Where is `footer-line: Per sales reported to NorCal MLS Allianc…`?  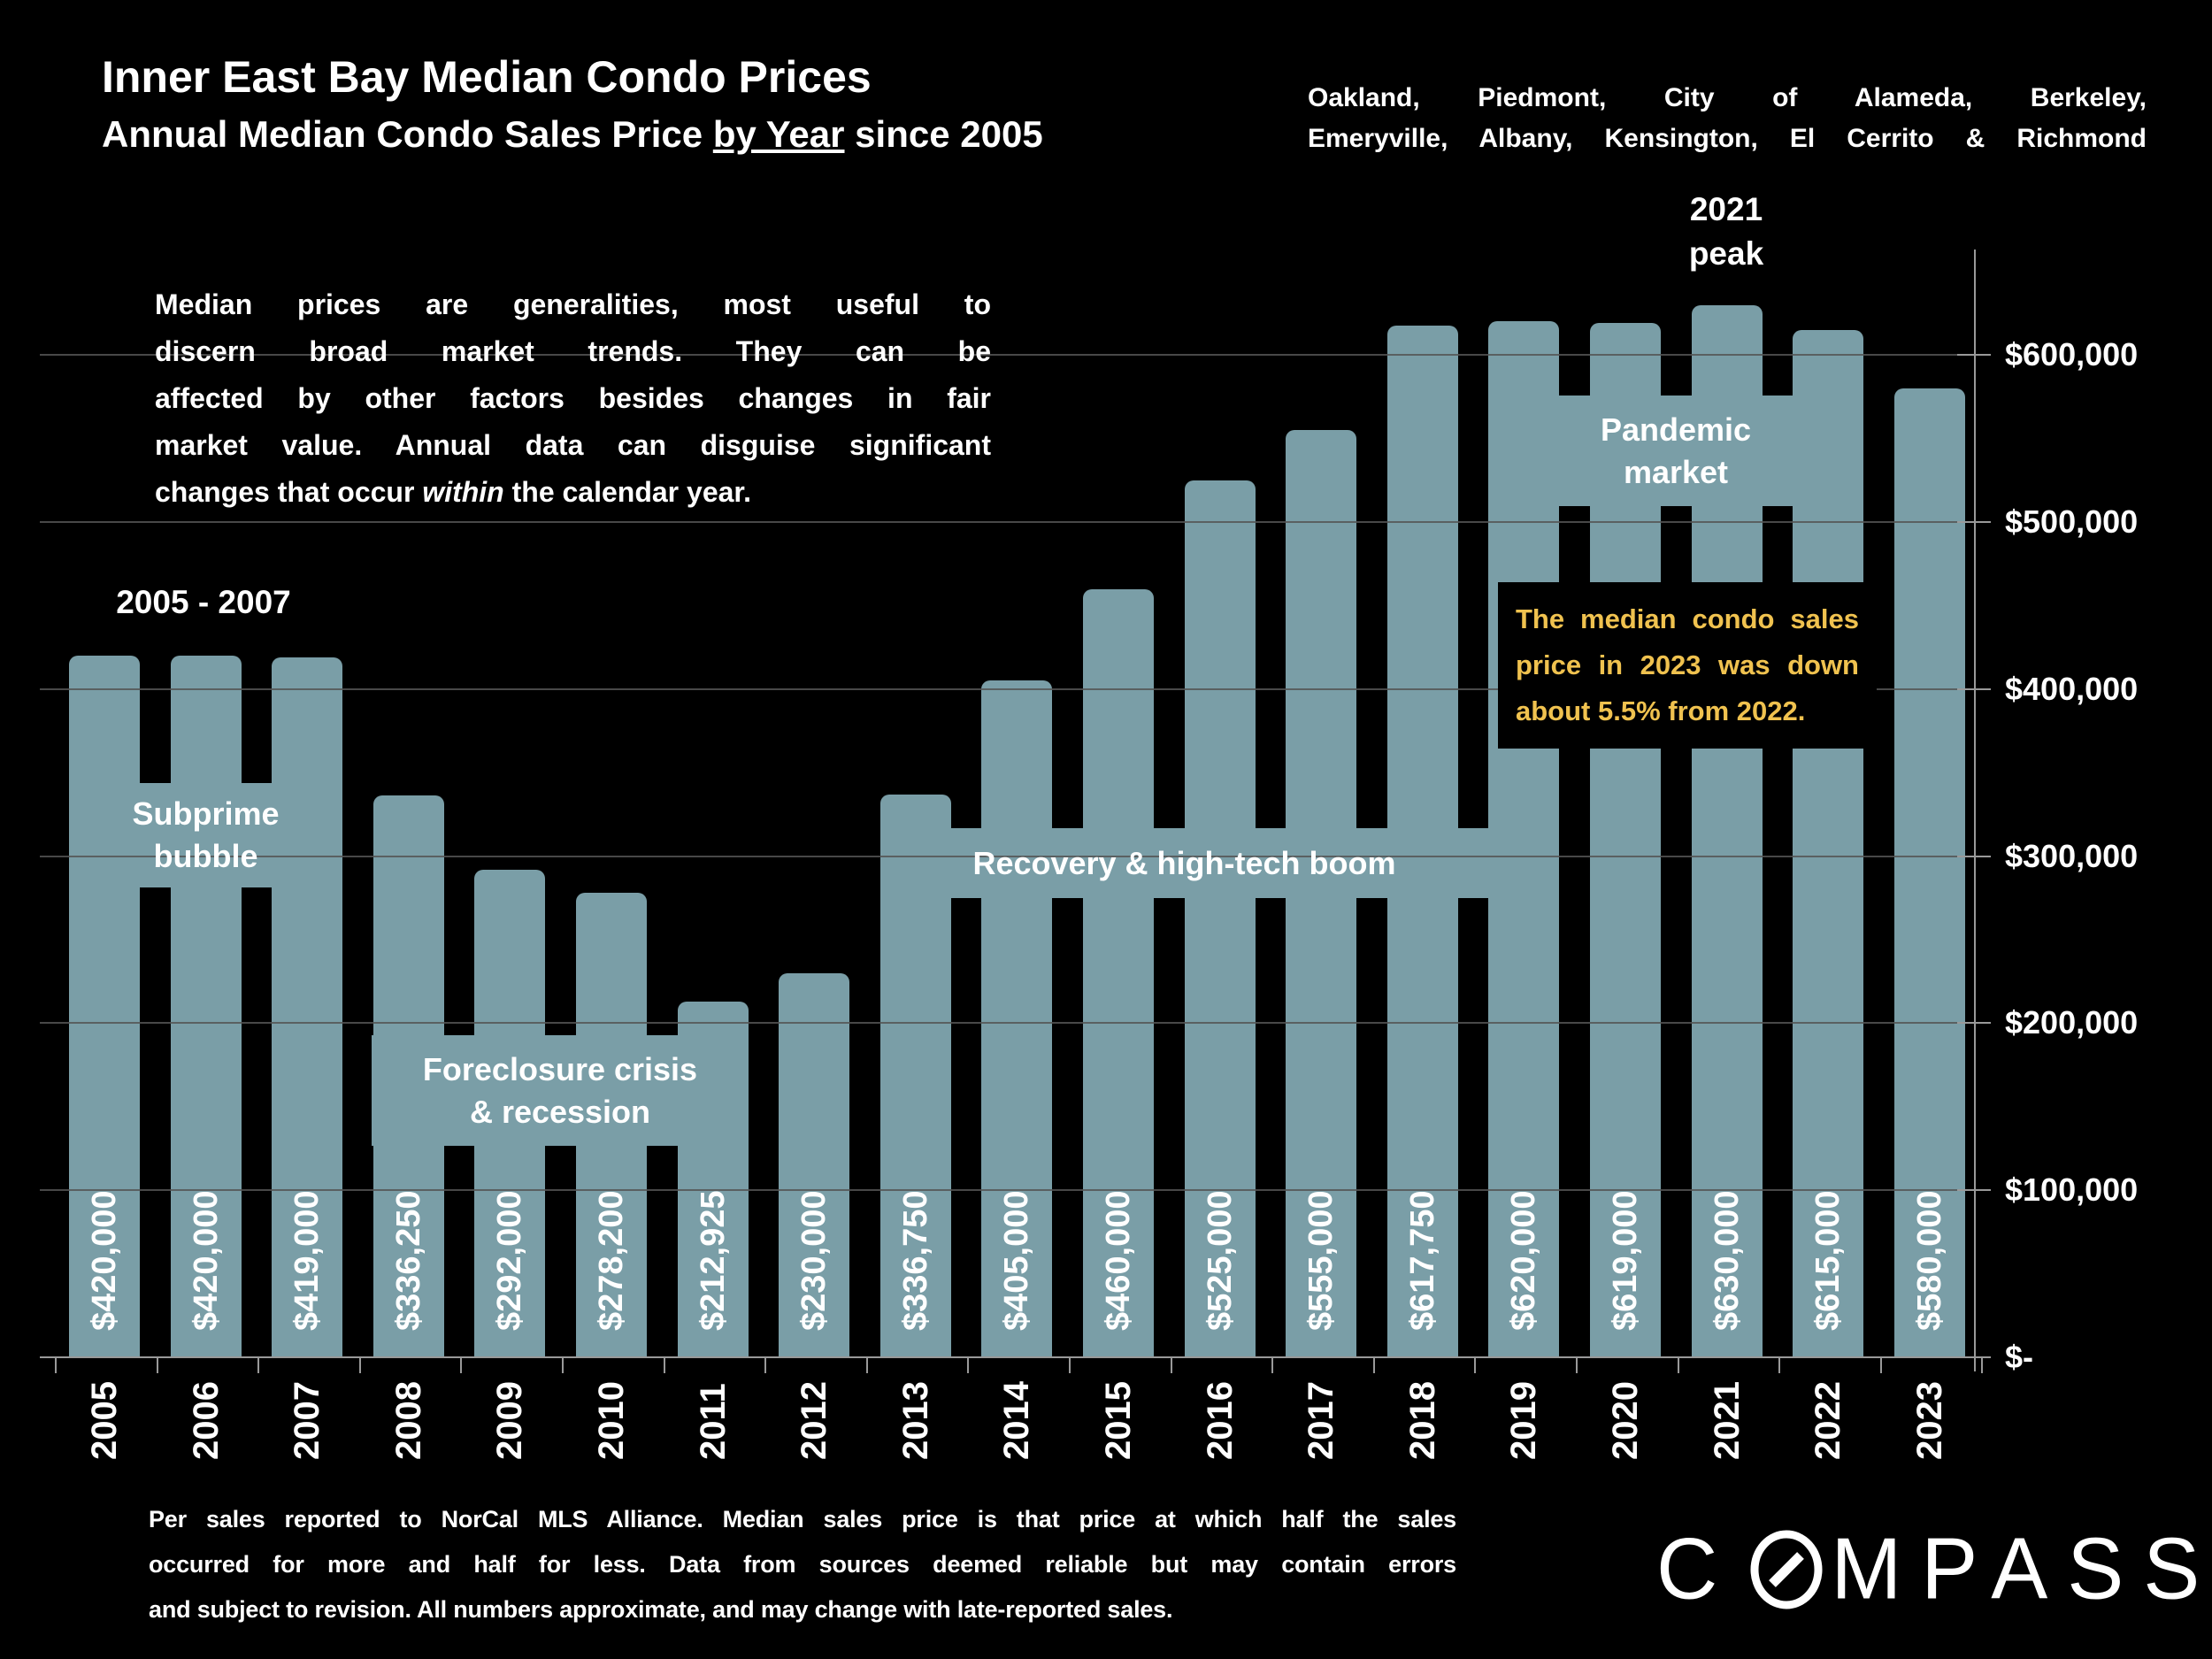
footer-line: Per sales reported to NorCal MLS Allianc… is located at coordinates (802, 1519).